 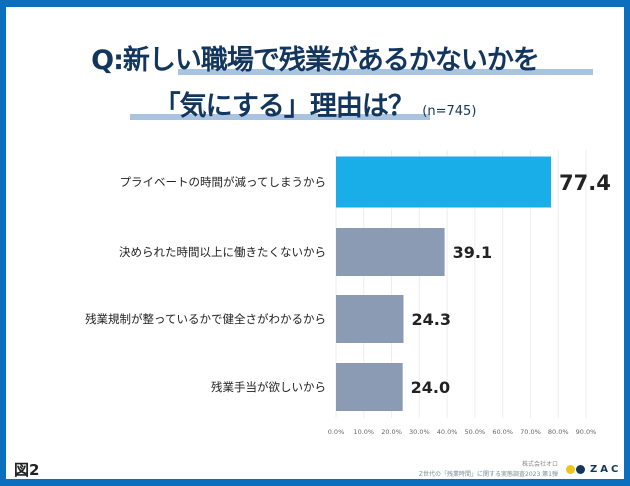 I want to click on x-tick-label: 10.0%, so click(x=363, y=432).